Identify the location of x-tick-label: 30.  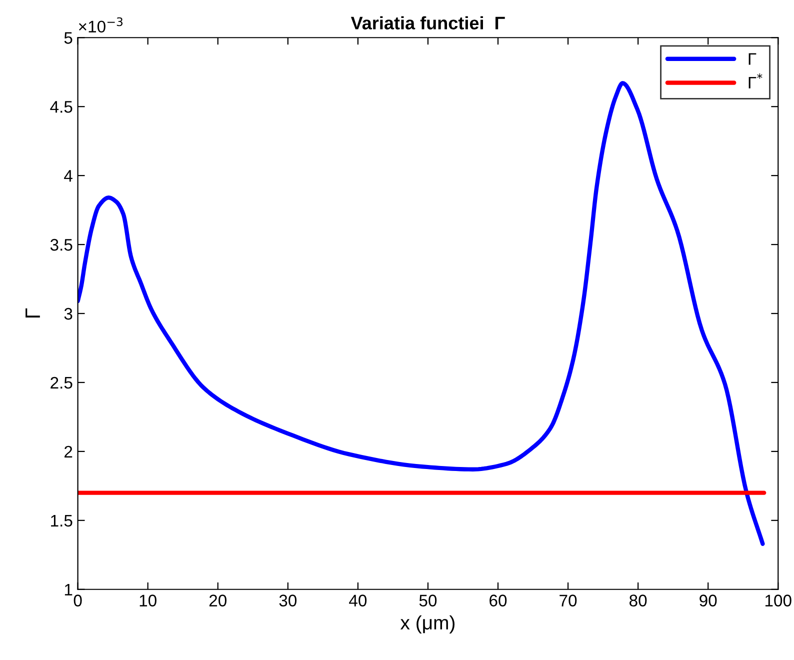
(288, 600).